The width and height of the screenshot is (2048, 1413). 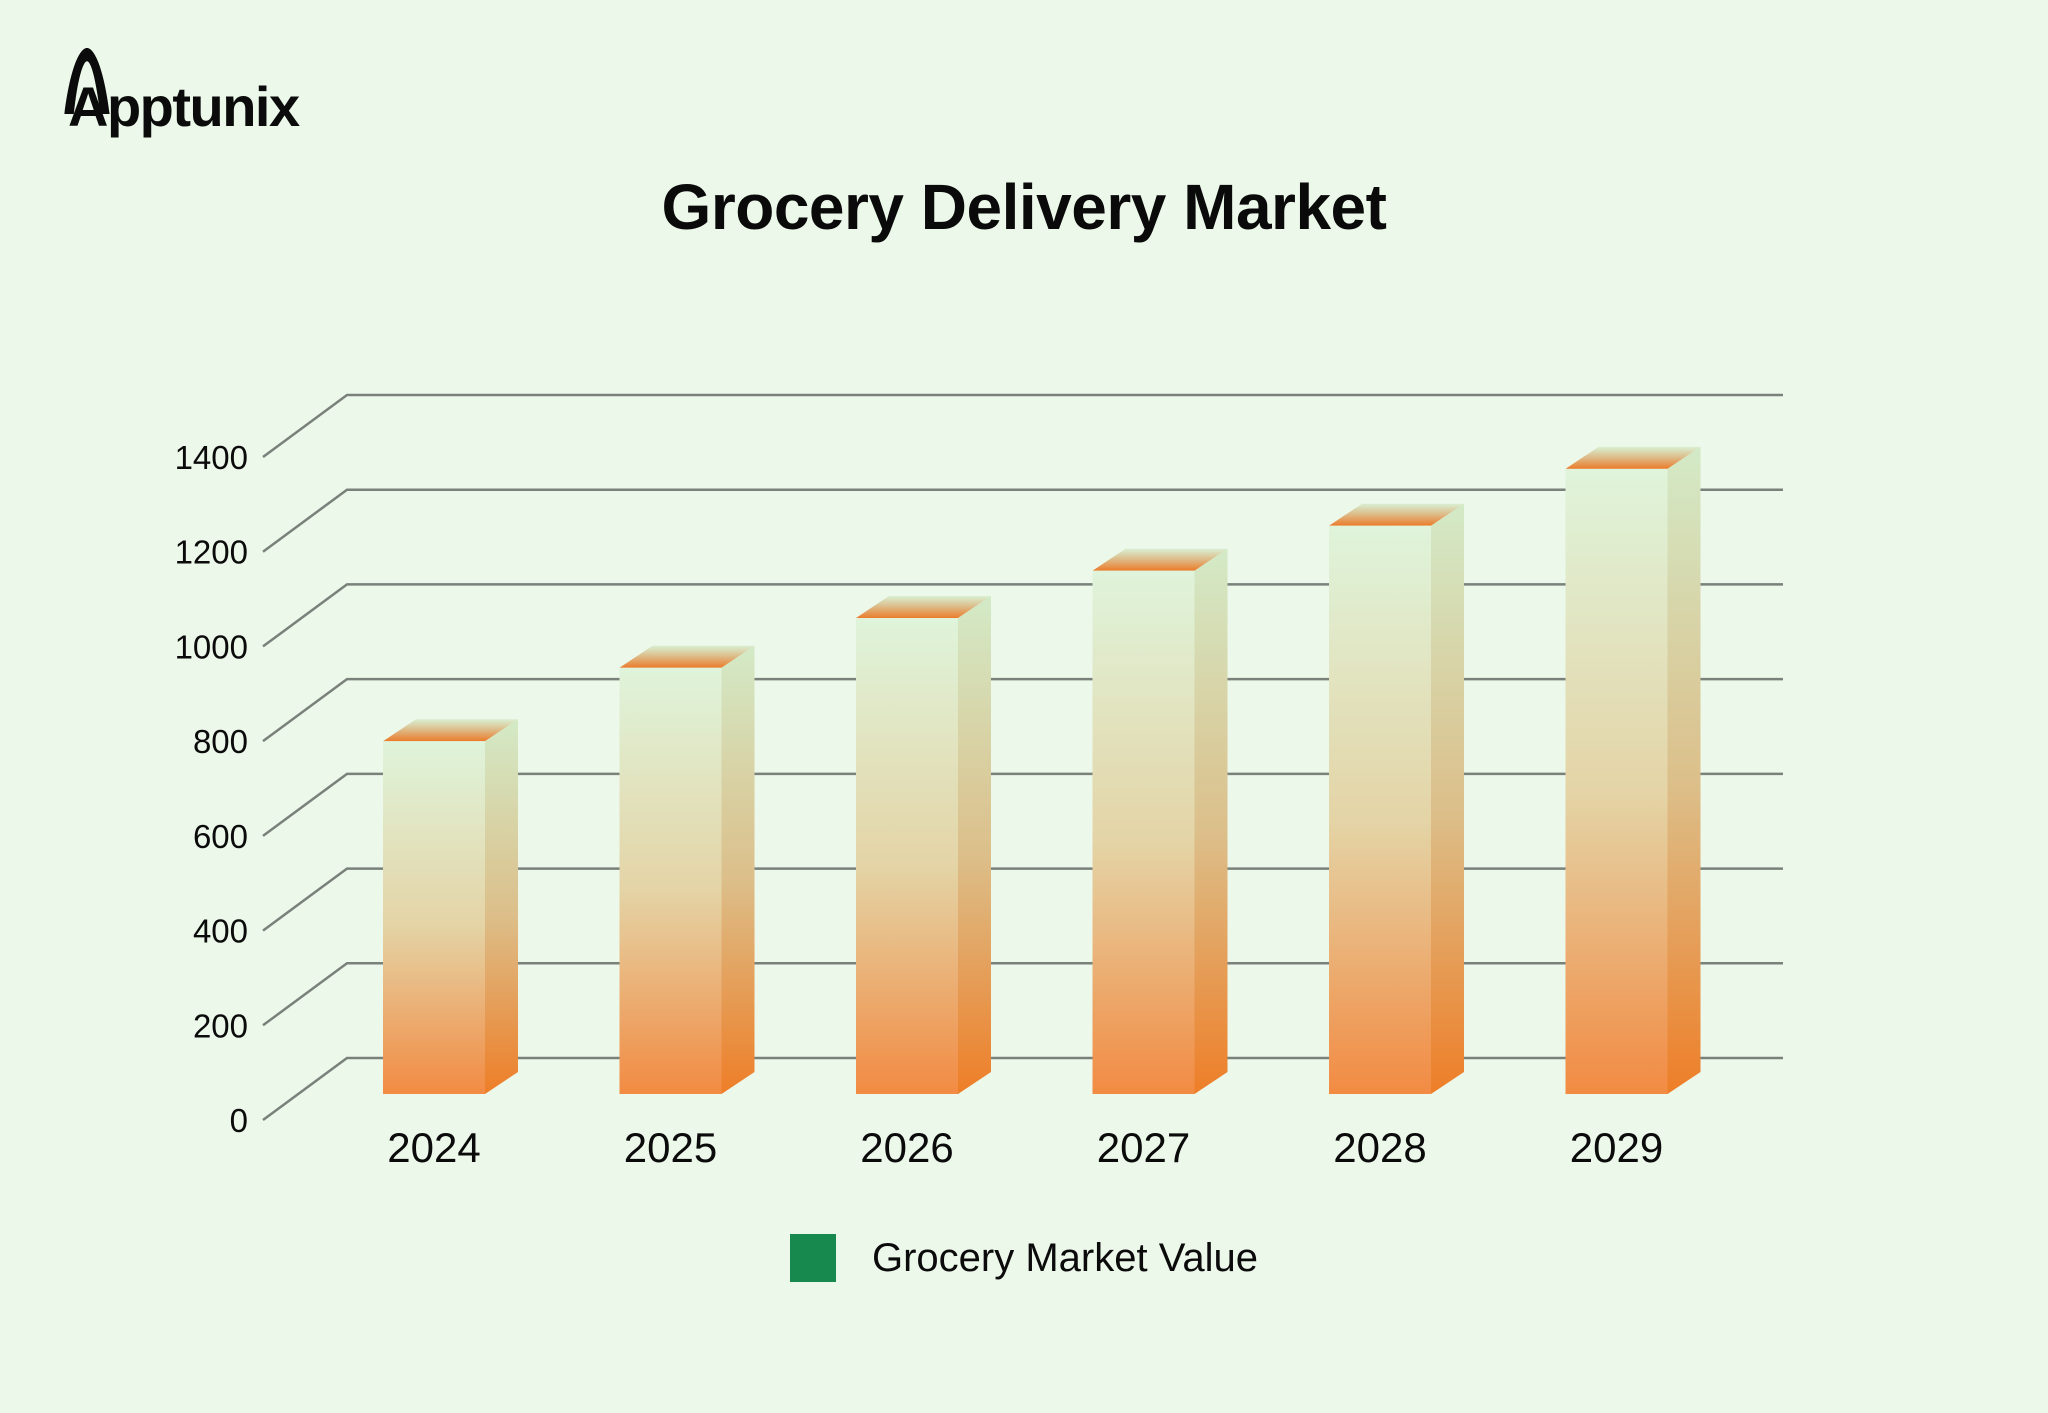 What do you see at coordinates (220, 836) in the screenshot?
I see `y-axis-label: 600` at bounding box center [220, 836].